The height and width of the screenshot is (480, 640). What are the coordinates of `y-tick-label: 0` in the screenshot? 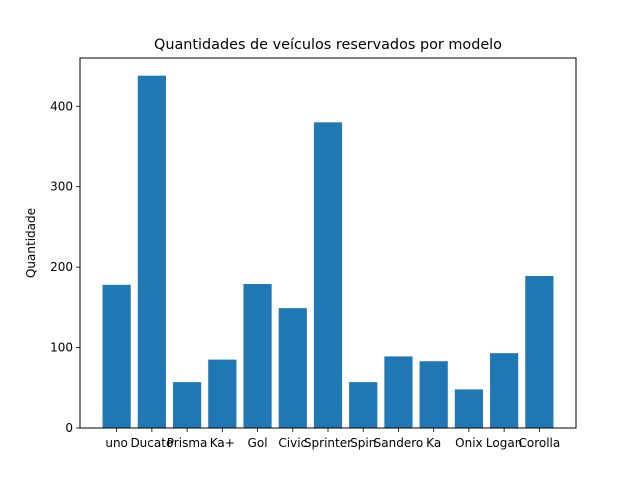 It's located at (69, 428).